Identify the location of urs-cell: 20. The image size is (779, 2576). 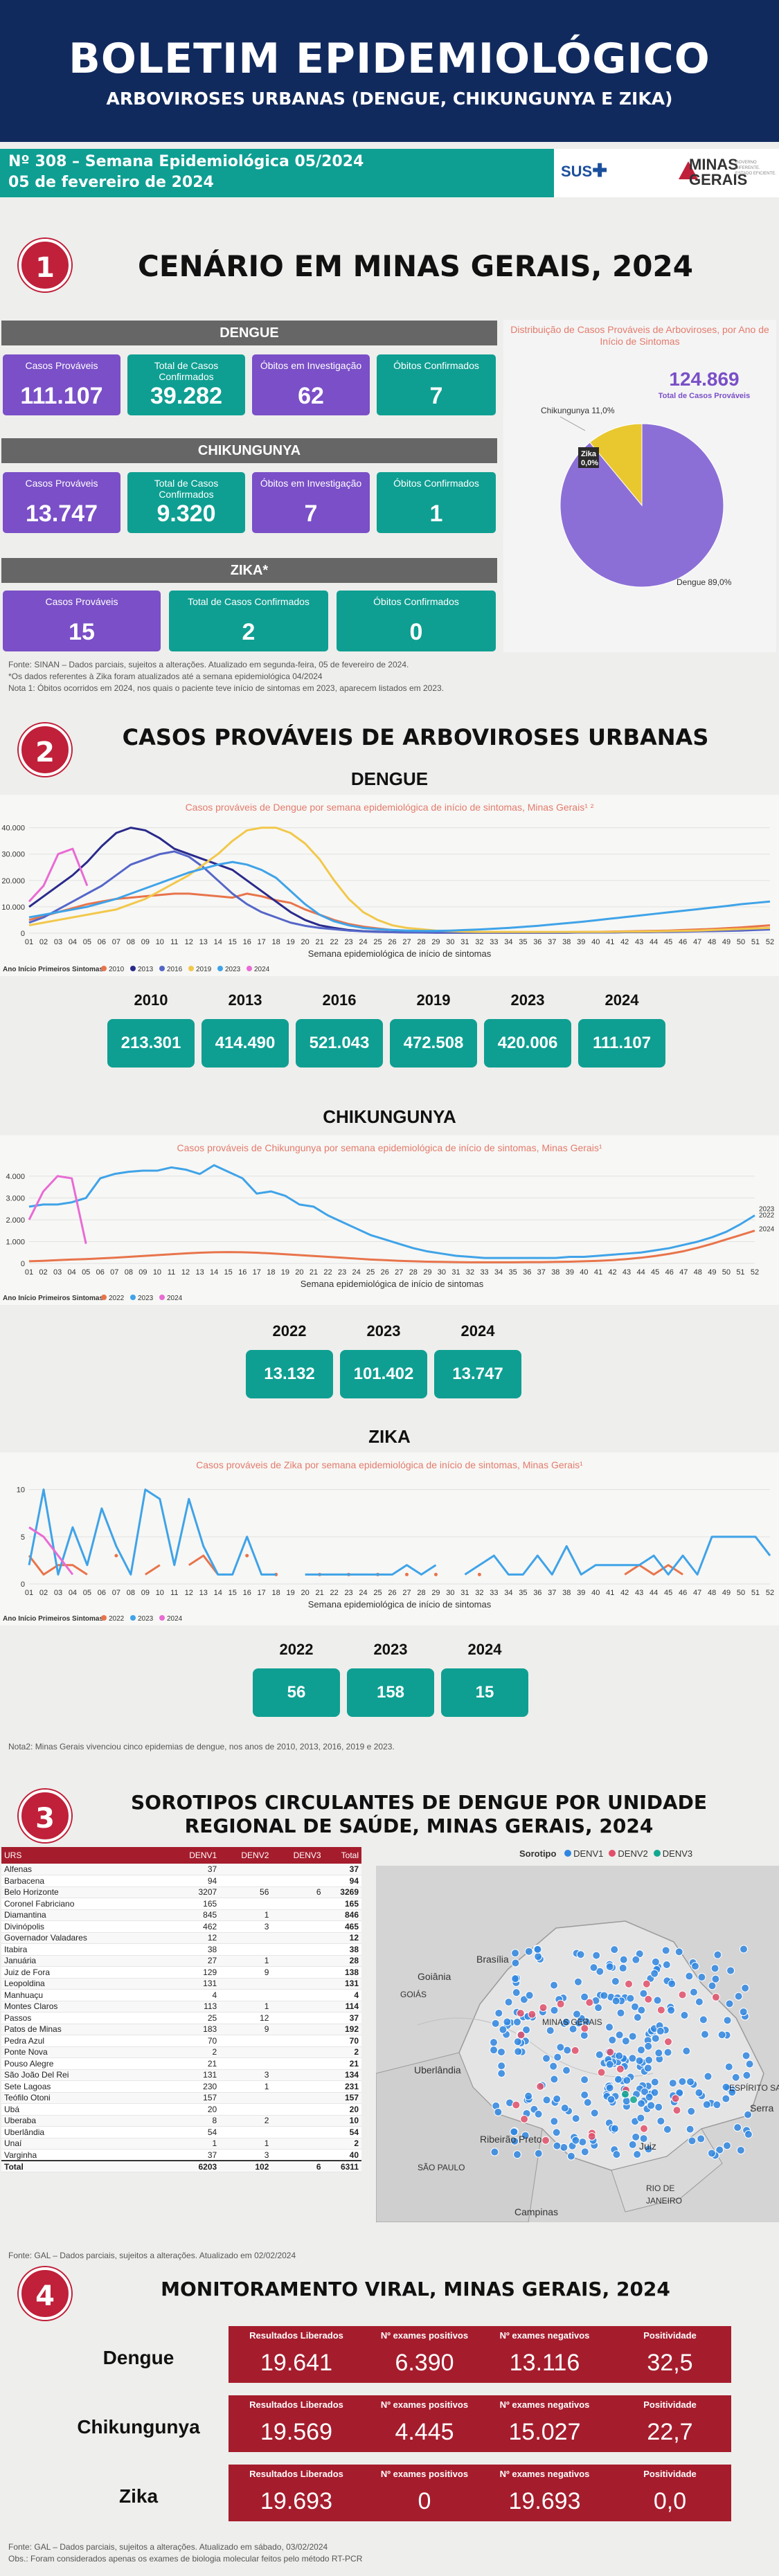
(194, 2109).